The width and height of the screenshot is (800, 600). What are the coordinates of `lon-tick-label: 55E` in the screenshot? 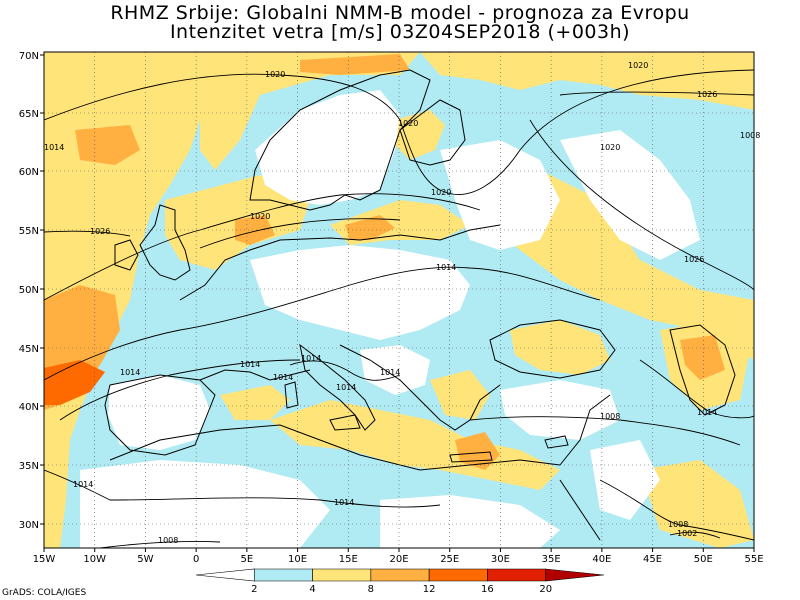 It's located at (753, 559).